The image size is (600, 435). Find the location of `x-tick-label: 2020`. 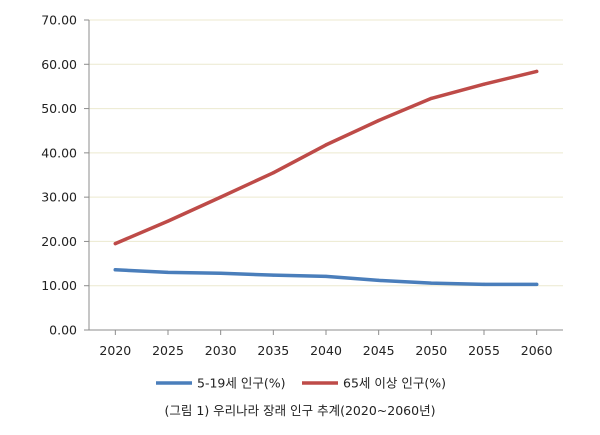

x-tick-label: 2020 is located at coordinates (115, 350).